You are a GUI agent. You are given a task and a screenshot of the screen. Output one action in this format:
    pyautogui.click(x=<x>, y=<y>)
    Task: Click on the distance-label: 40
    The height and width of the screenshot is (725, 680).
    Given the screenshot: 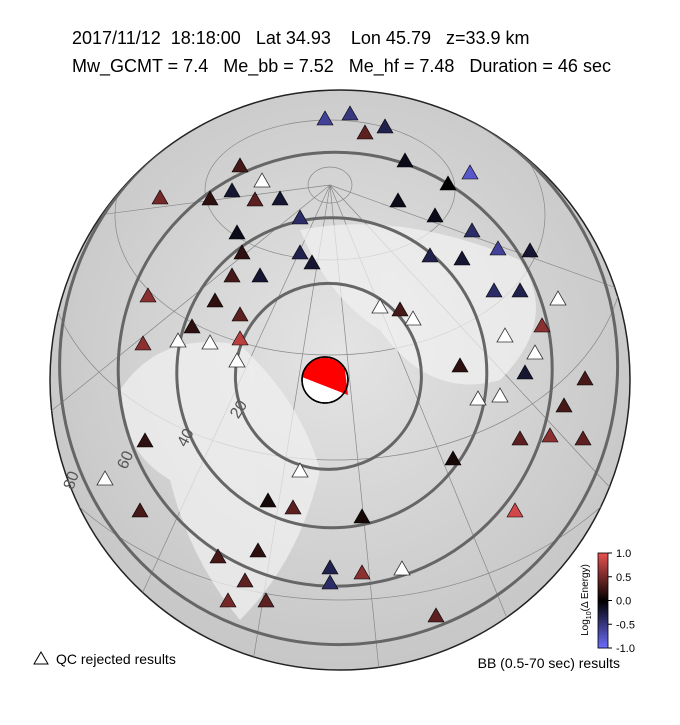 What is the action you would take?
    pyautogui.click(x=185, y=438)
    